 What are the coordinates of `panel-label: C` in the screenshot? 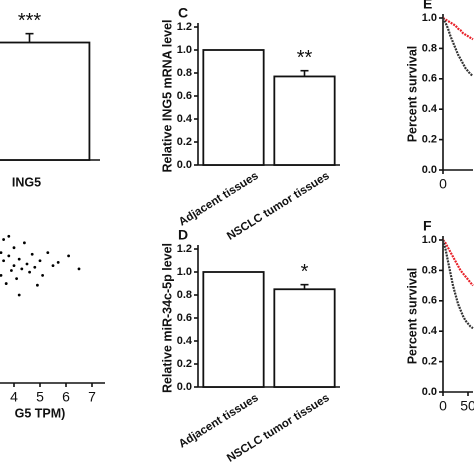 It's located at (183, 13).